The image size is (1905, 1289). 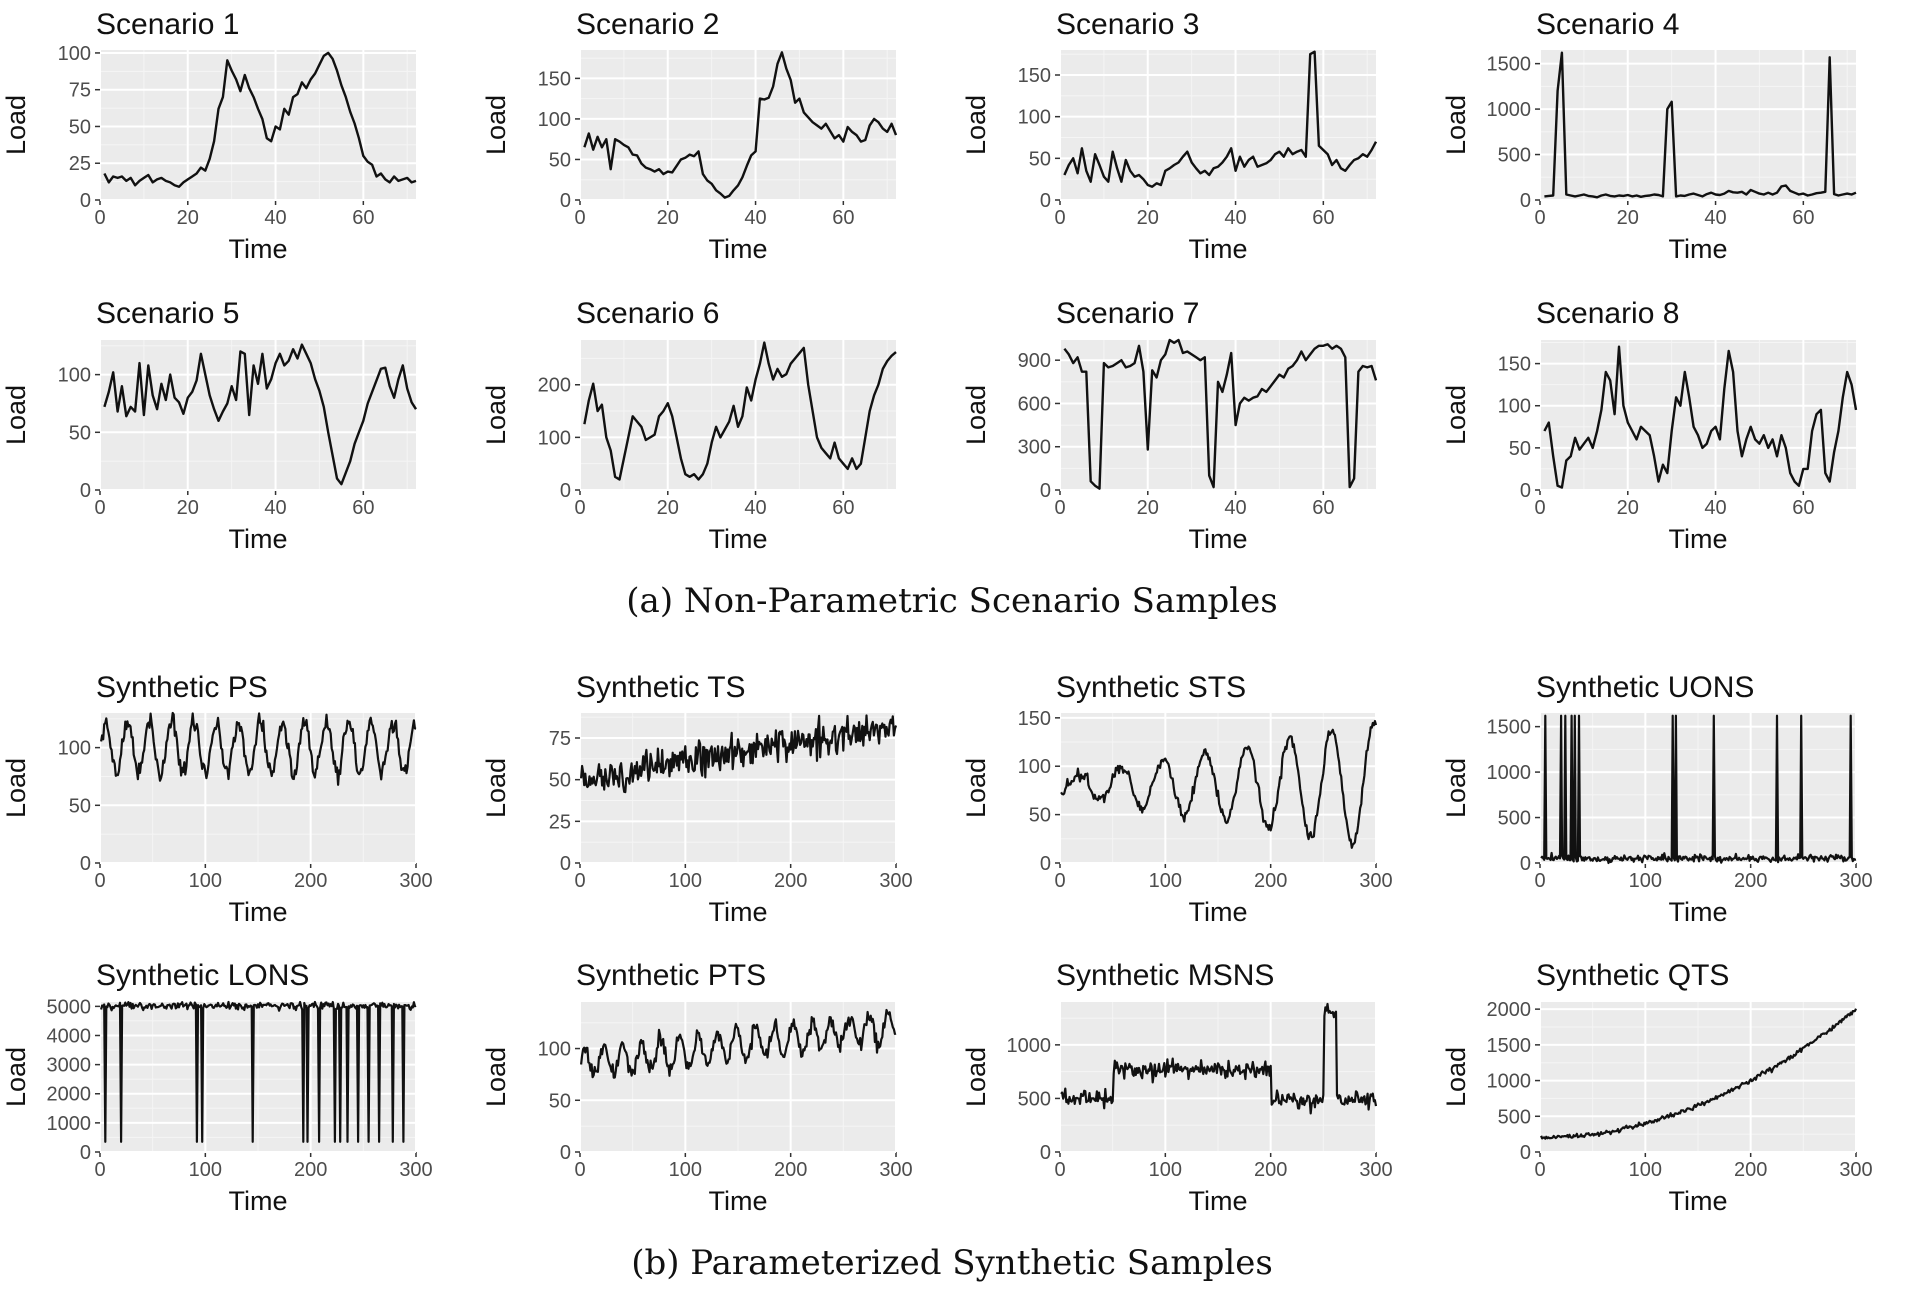 I want to click on scenario-1-panel-bg, so click(x=258, y=125).